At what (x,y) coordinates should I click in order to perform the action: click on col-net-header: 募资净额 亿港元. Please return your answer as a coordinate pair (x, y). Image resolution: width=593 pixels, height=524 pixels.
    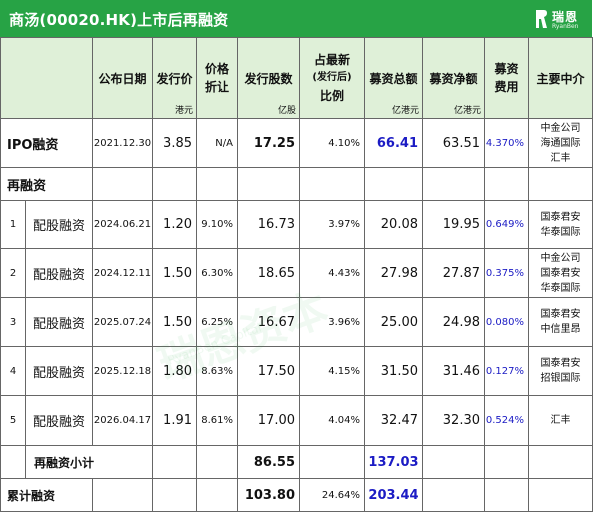
    Looking at the image, I should click on (453, 78).